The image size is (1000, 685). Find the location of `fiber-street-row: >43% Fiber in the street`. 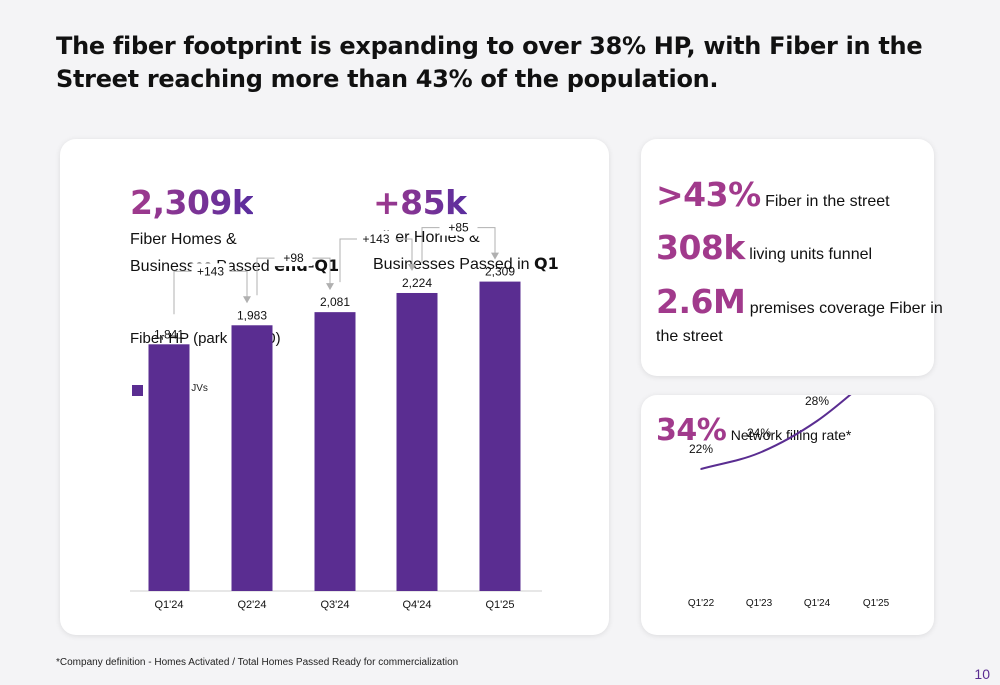

fiber-street-row: >43% Fiber in the street is located at coordinates (773, 194).